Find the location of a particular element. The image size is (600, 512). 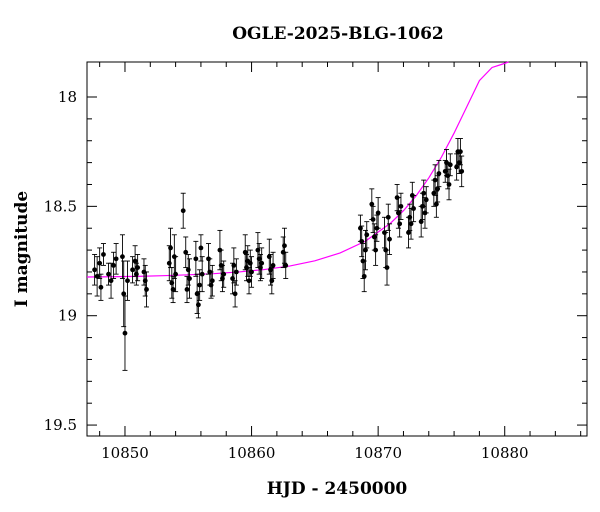

x-tick-label: 10870 is located at coordinates (378, 453).